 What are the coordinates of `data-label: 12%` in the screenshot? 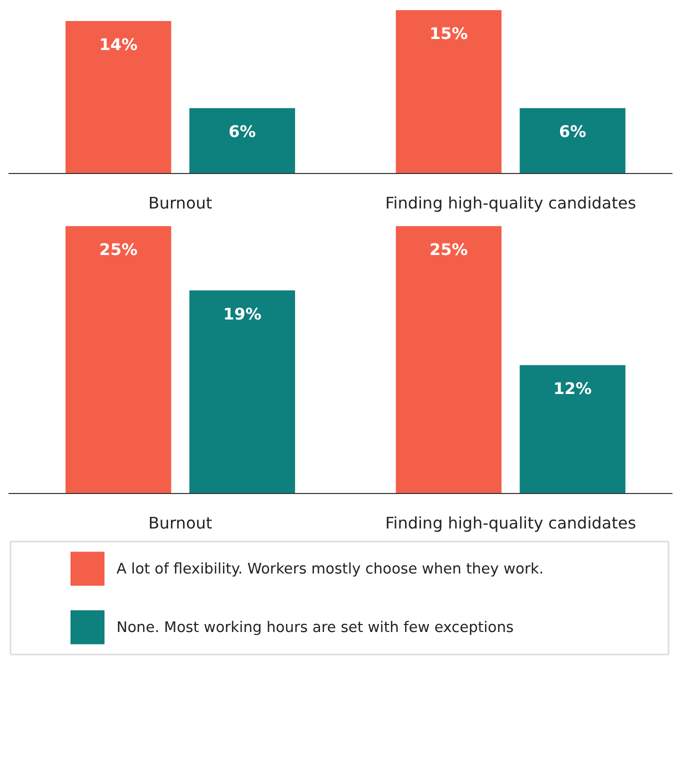 It's located at (572, 388).